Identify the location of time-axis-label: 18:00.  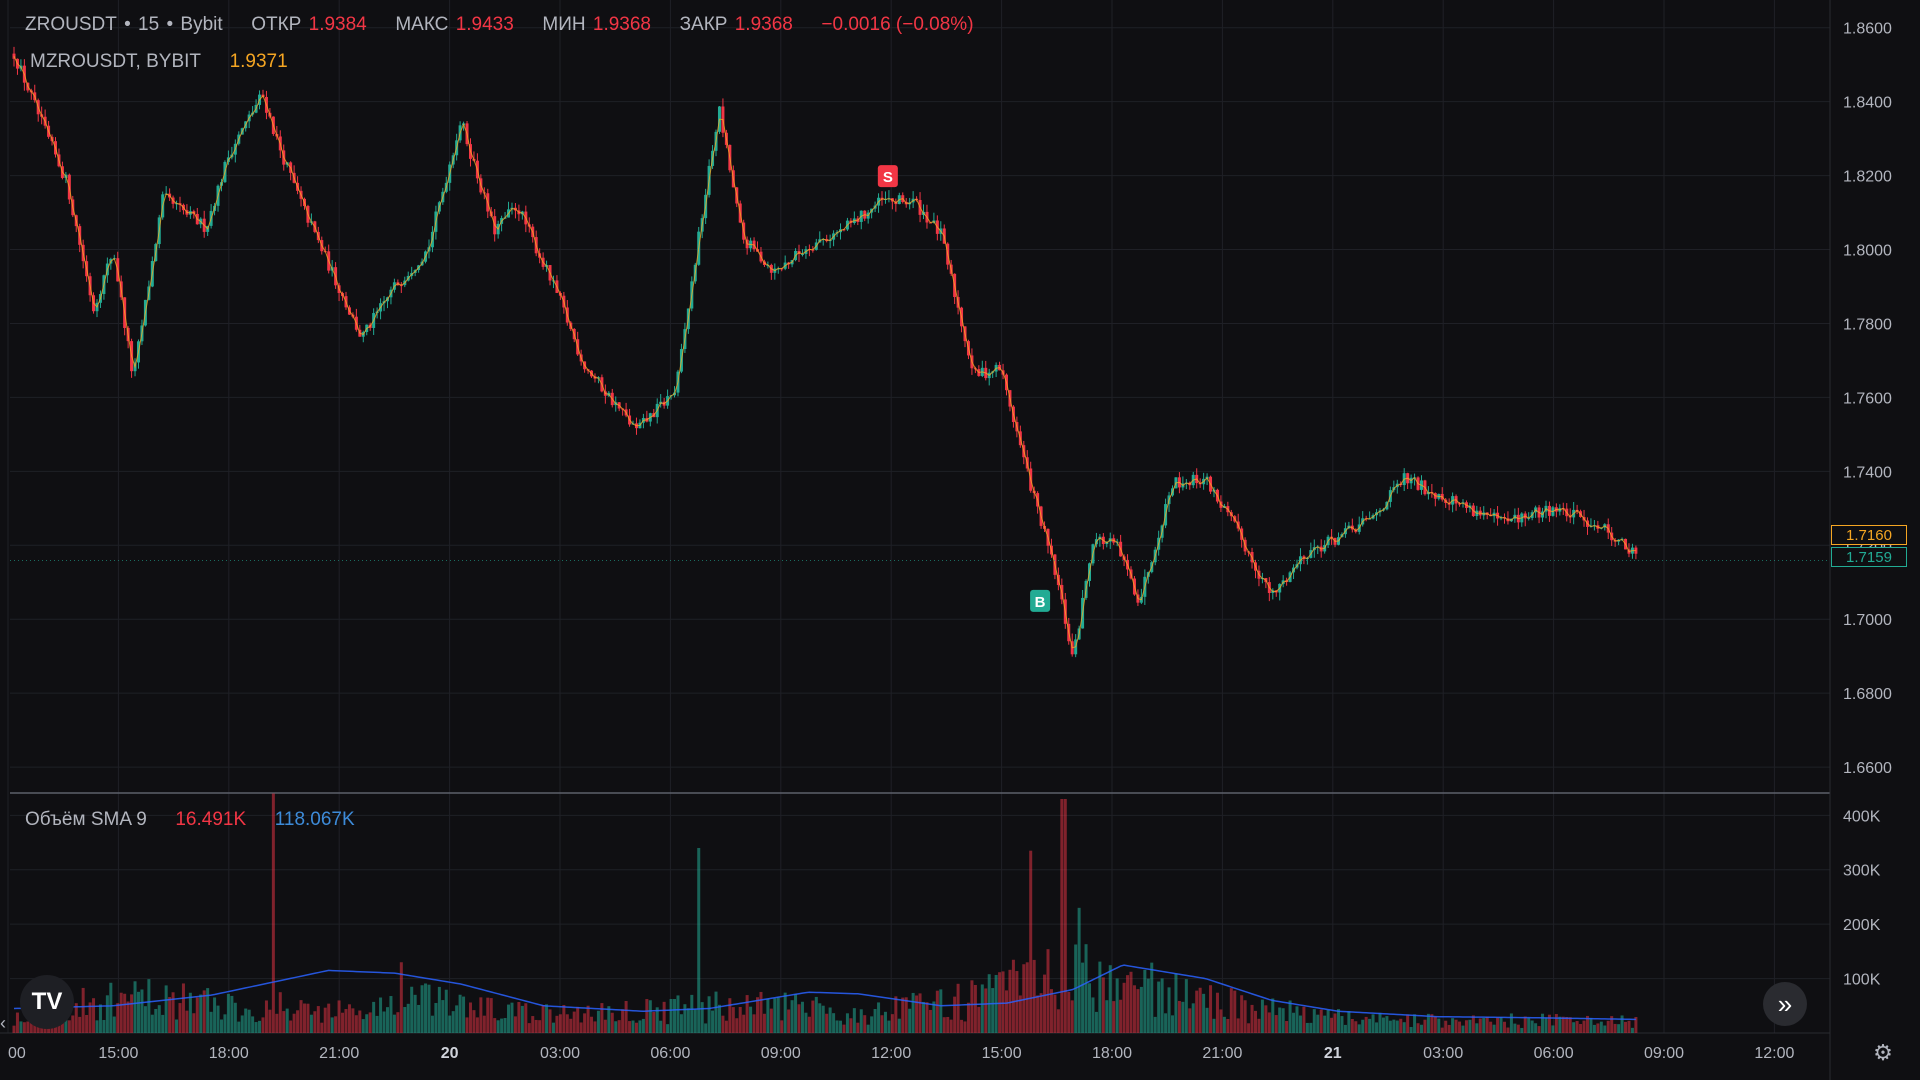
(229, 1053).